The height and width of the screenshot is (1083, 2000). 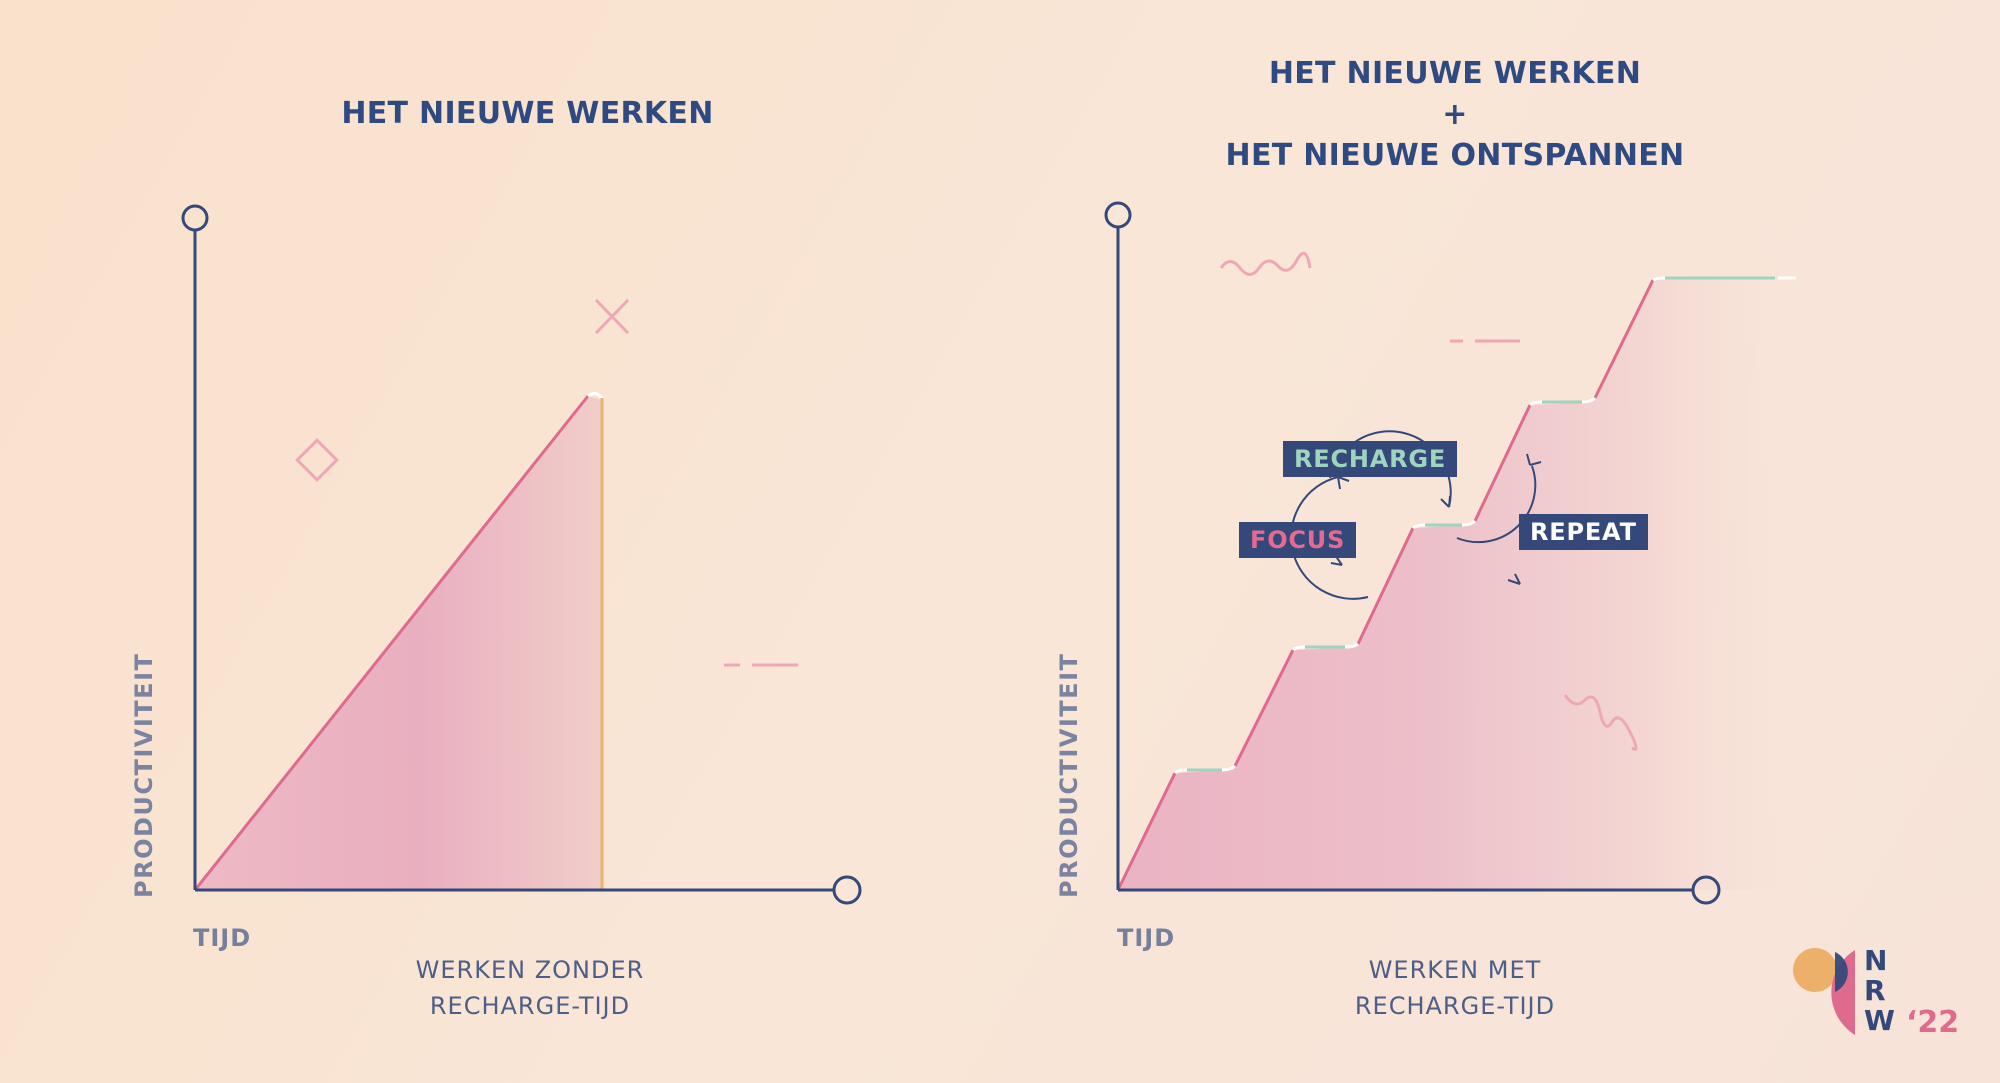 I want to click on peak-marker-left, so click(x=595, y=395).